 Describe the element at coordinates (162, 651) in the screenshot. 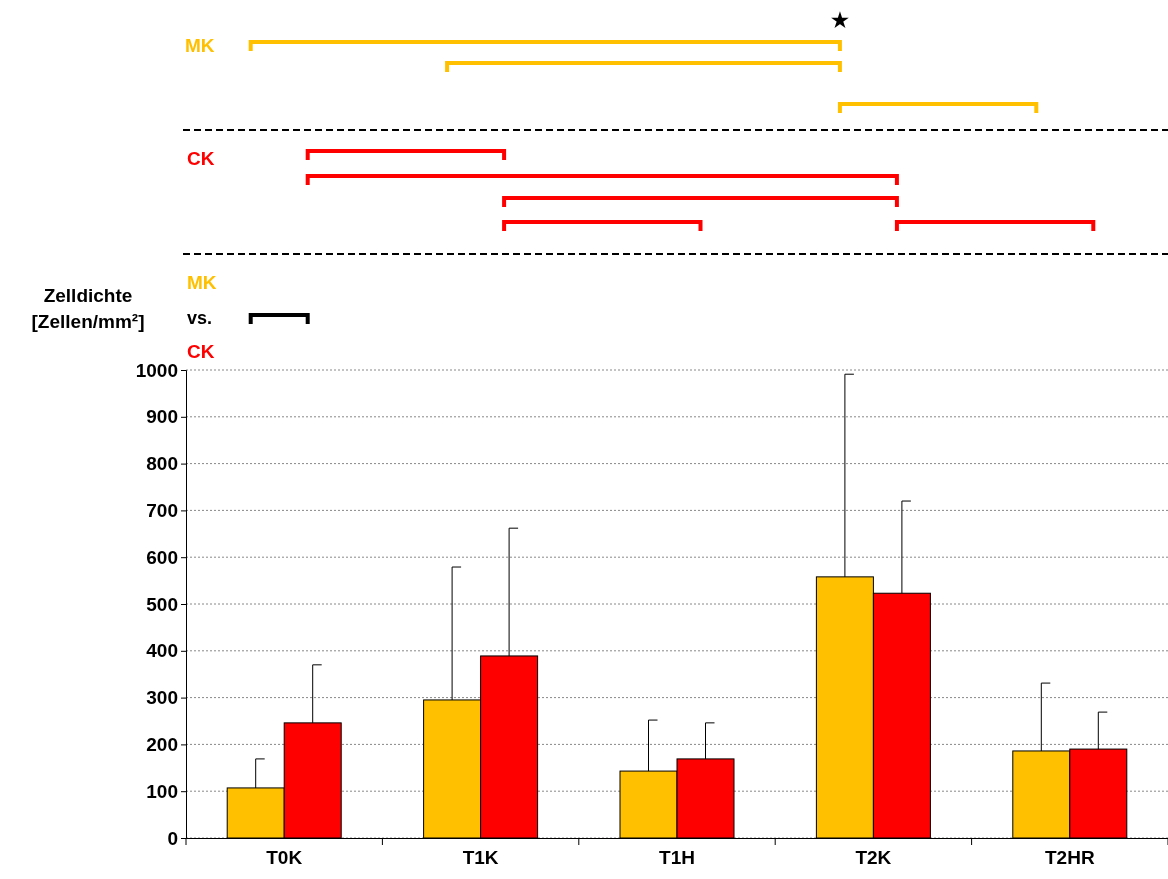

I see `y-tick-label: 400` at that location.